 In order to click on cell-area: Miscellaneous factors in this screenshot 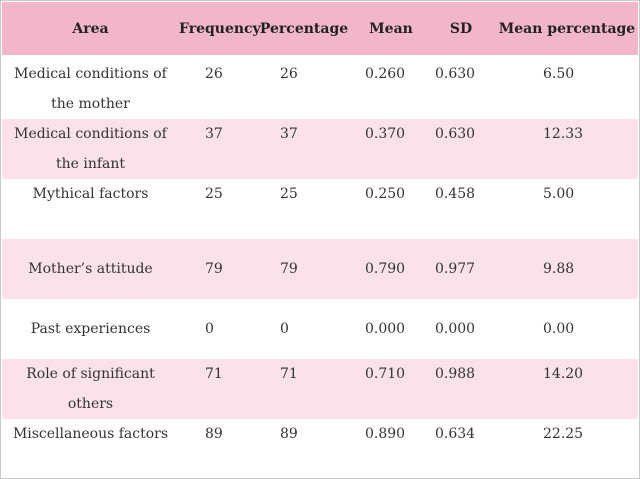, I will do `click(90, 434)`.